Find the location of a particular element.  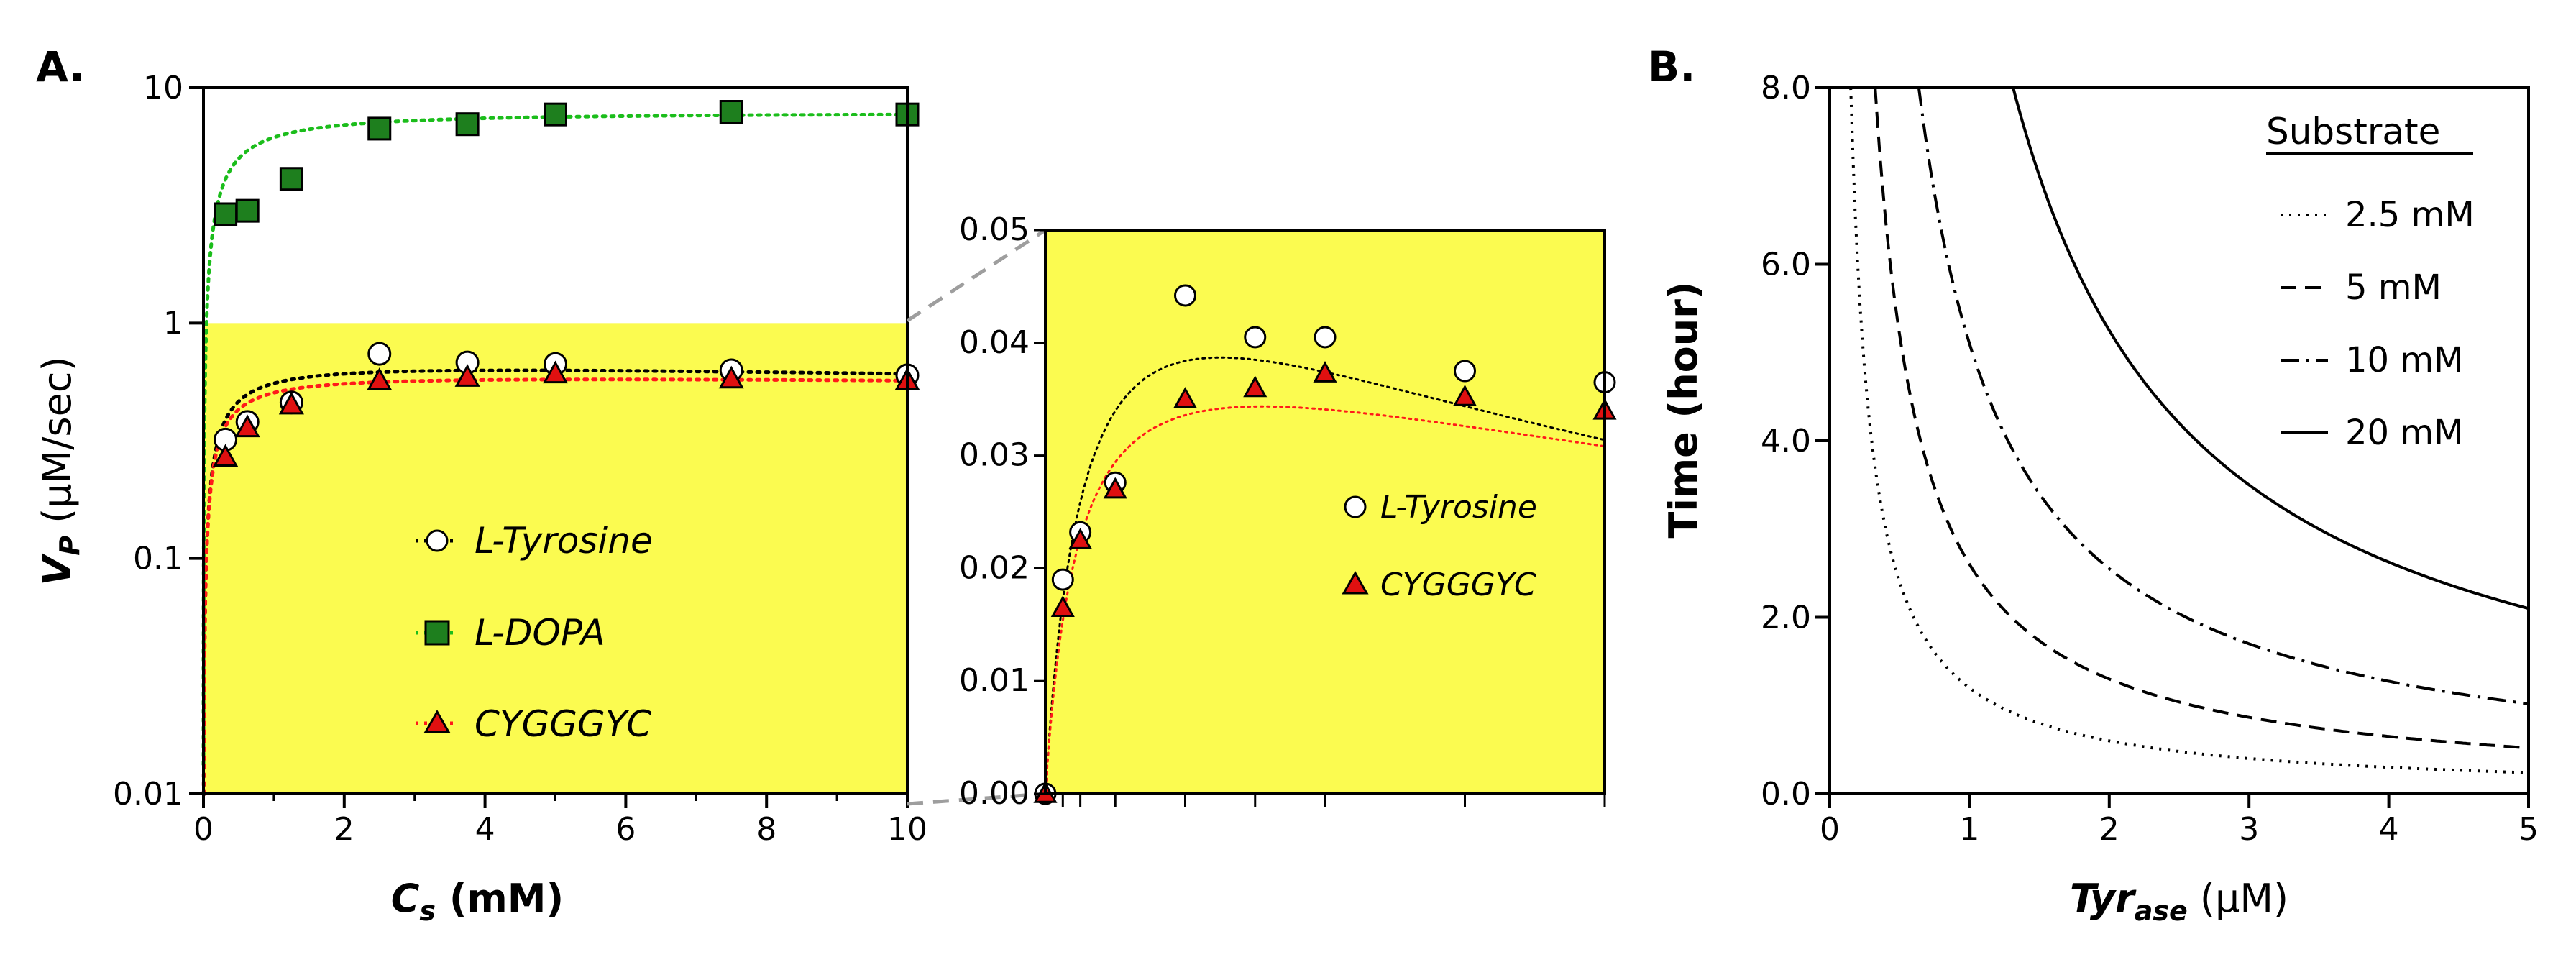

panel-b-y-axis-title: Time (hour) is located at coordinates (1684, 410).